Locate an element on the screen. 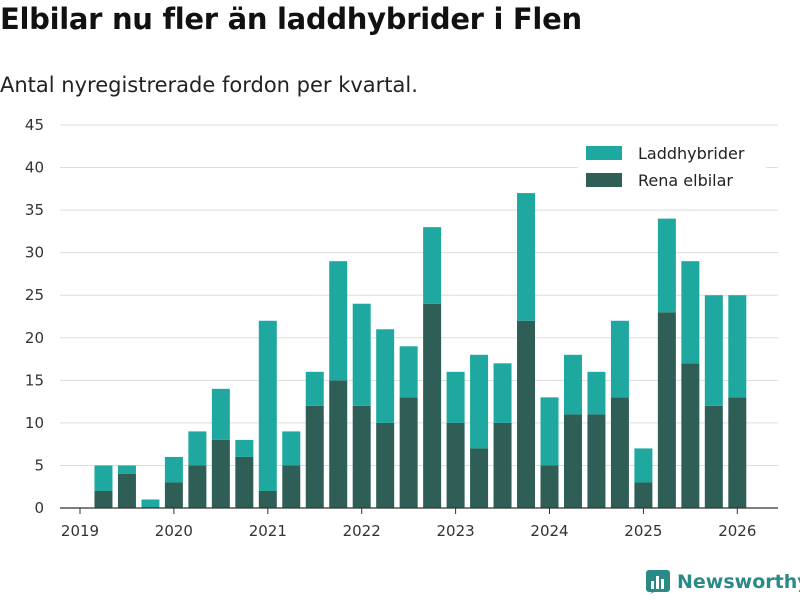  y-tick-label: 30 is located at coordinates (34, 253).